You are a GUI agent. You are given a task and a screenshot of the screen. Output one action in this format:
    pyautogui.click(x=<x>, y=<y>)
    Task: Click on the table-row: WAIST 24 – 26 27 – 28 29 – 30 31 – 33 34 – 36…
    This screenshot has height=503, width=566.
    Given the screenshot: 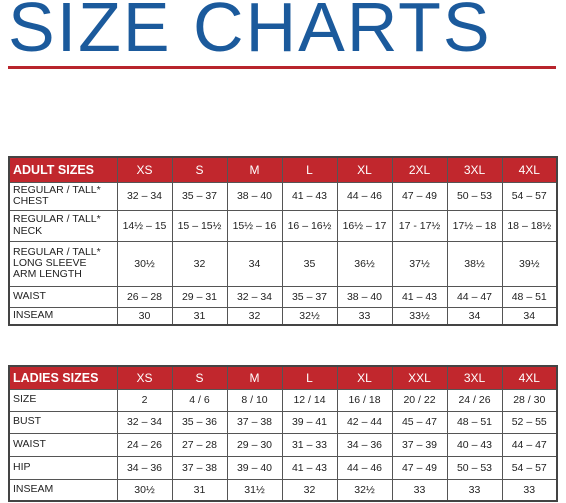 What is the action you would take?
    pyautogui.click(x=283, y=444)
    